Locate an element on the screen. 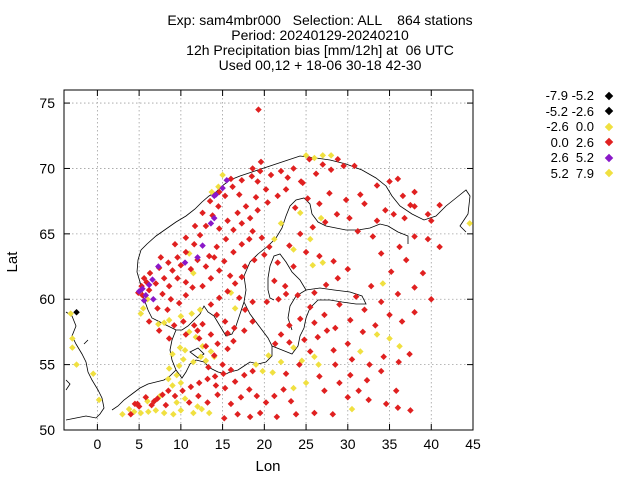 The image size is (640, 480). y-tick-label: 75 is located at coordinates (47, 103).